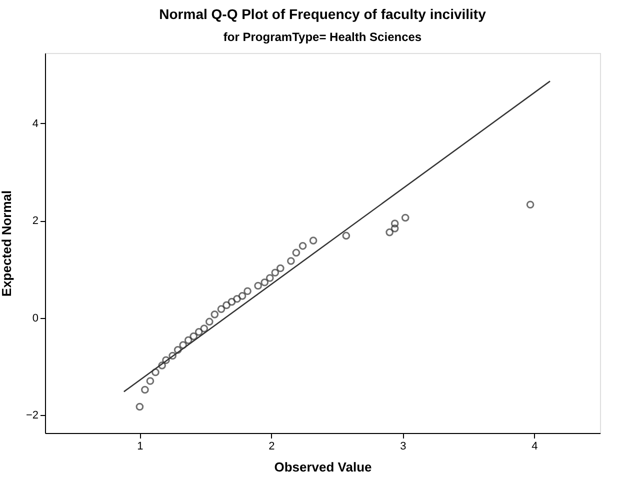  What do you see at coordinates (322, 14) in the screenshot?
I see `chart-title: Normal Q-Q Plot of Frequency of faculty incivility` at bounding box center [322, 14].